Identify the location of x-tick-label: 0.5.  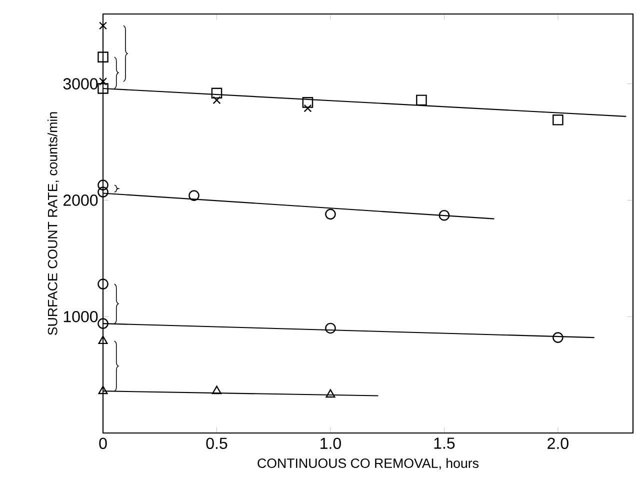
(217, 444).